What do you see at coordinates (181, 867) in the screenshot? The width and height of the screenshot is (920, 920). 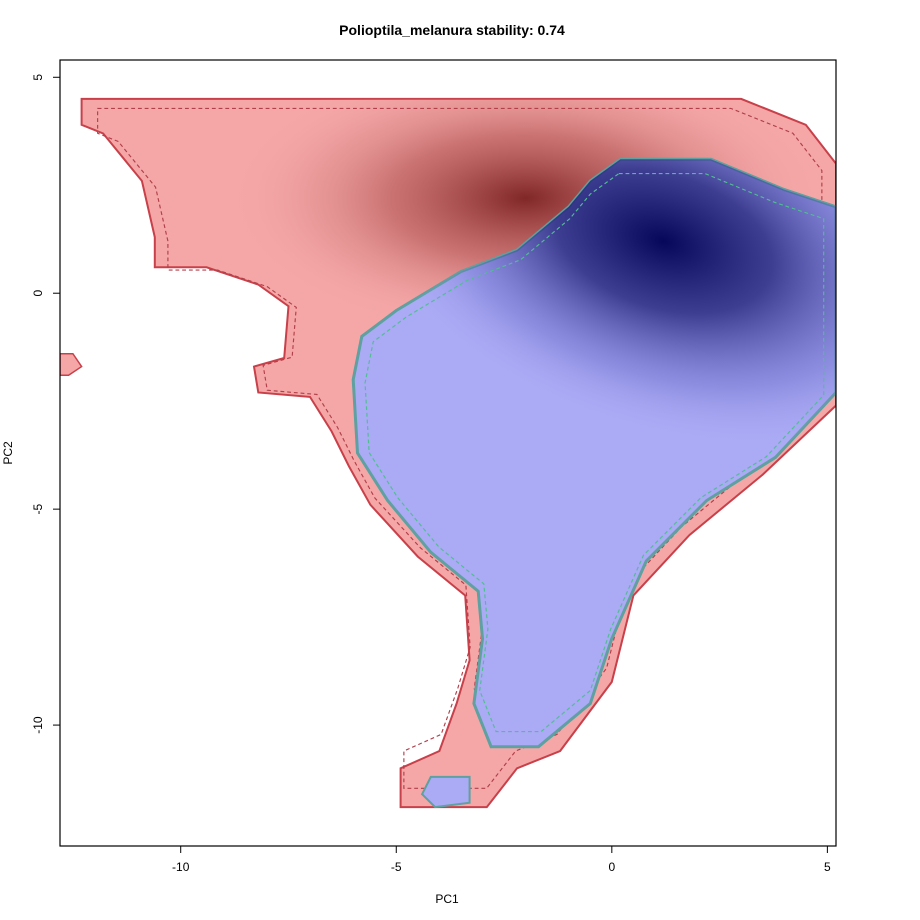 I see `x-tick-label: -10` at bounding box center [181, 867].